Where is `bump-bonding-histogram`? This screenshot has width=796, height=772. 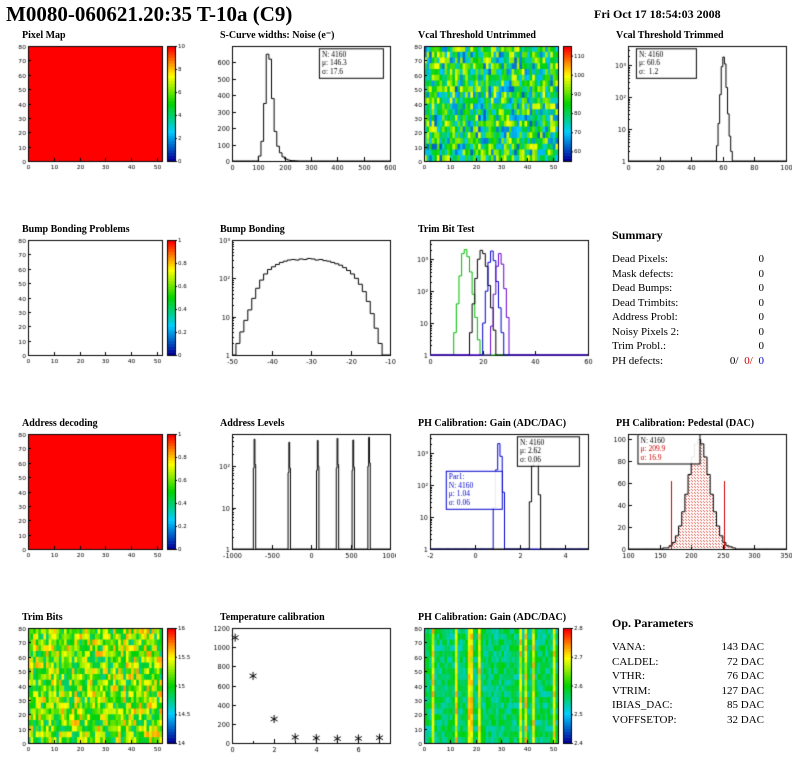
bump-bonding-histogram is located at coordinates (301, 302).